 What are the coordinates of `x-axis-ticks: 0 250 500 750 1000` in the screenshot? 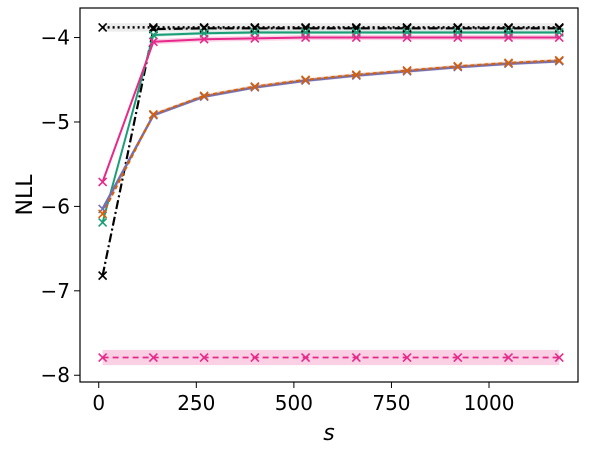 It's located at (303, 398).